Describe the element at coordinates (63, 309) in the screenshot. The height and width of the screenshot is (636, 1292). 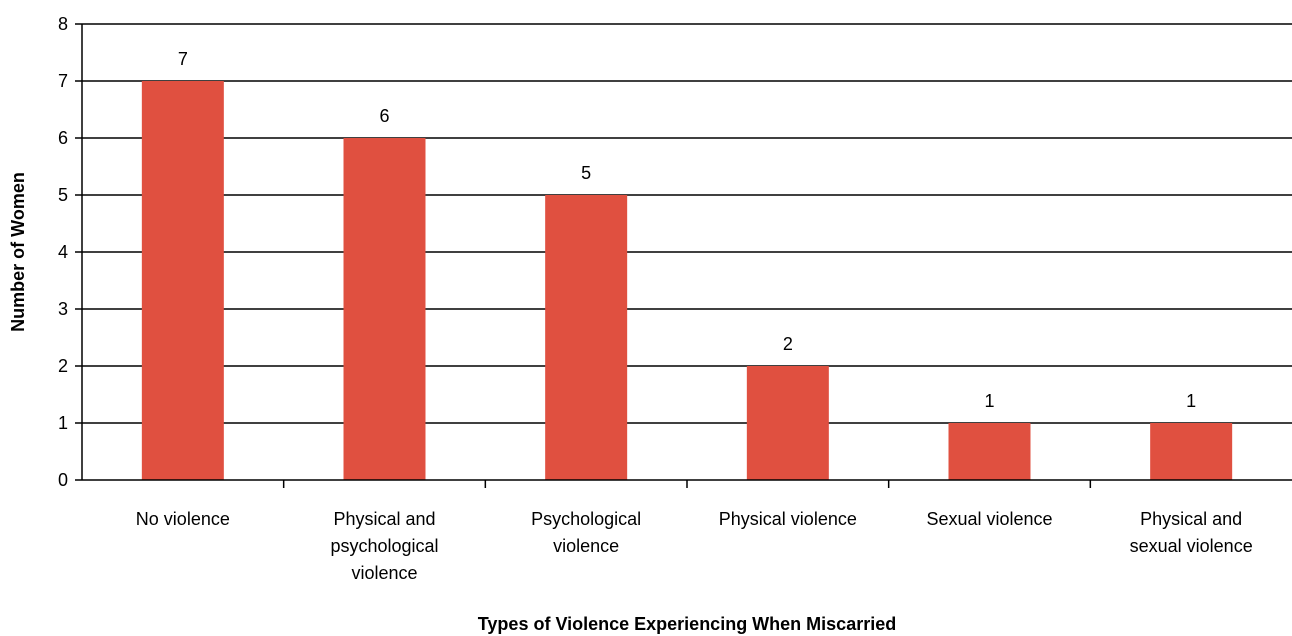
I see `y-tick-label: 3` at that location.